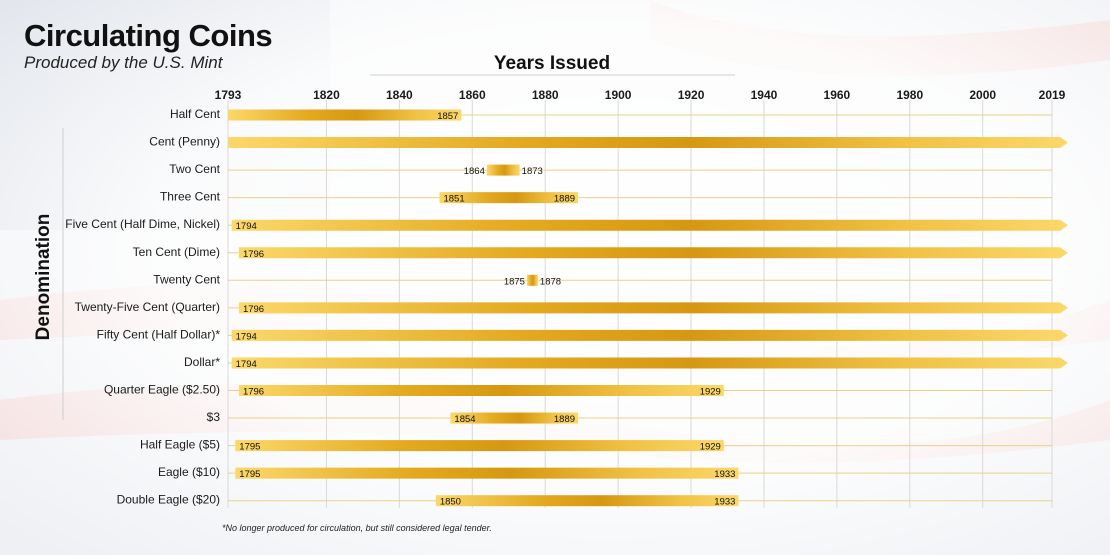 The width and height of the screenshot is (1110, 555). I want to click on bar-end-label: 1878, so click(550, 281).